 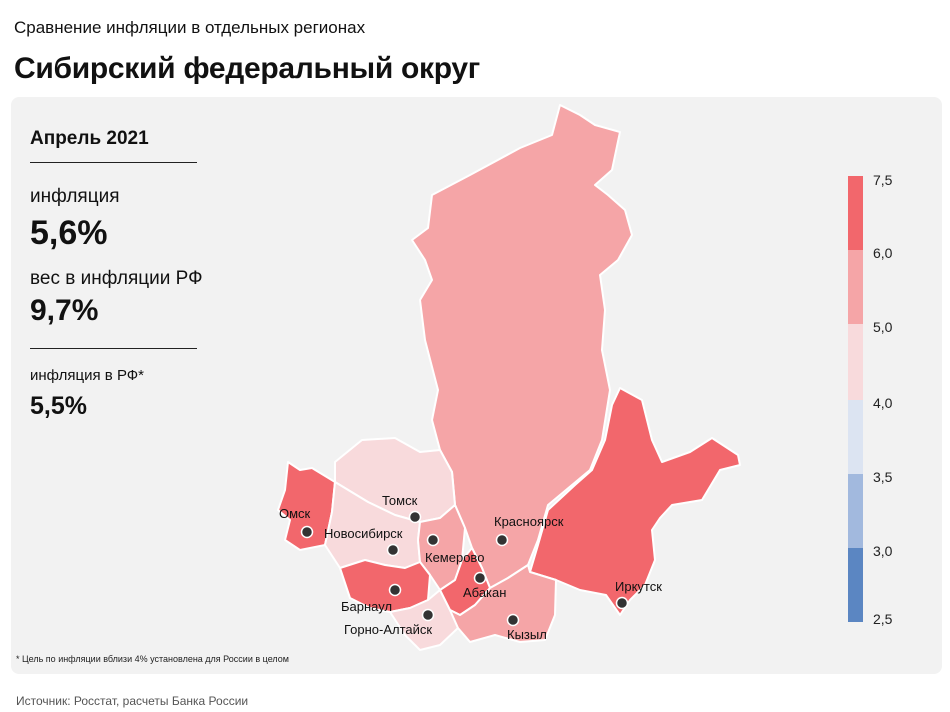 I want to click on legend-tick-7-5: 7,5, so click(x=883, y=180).